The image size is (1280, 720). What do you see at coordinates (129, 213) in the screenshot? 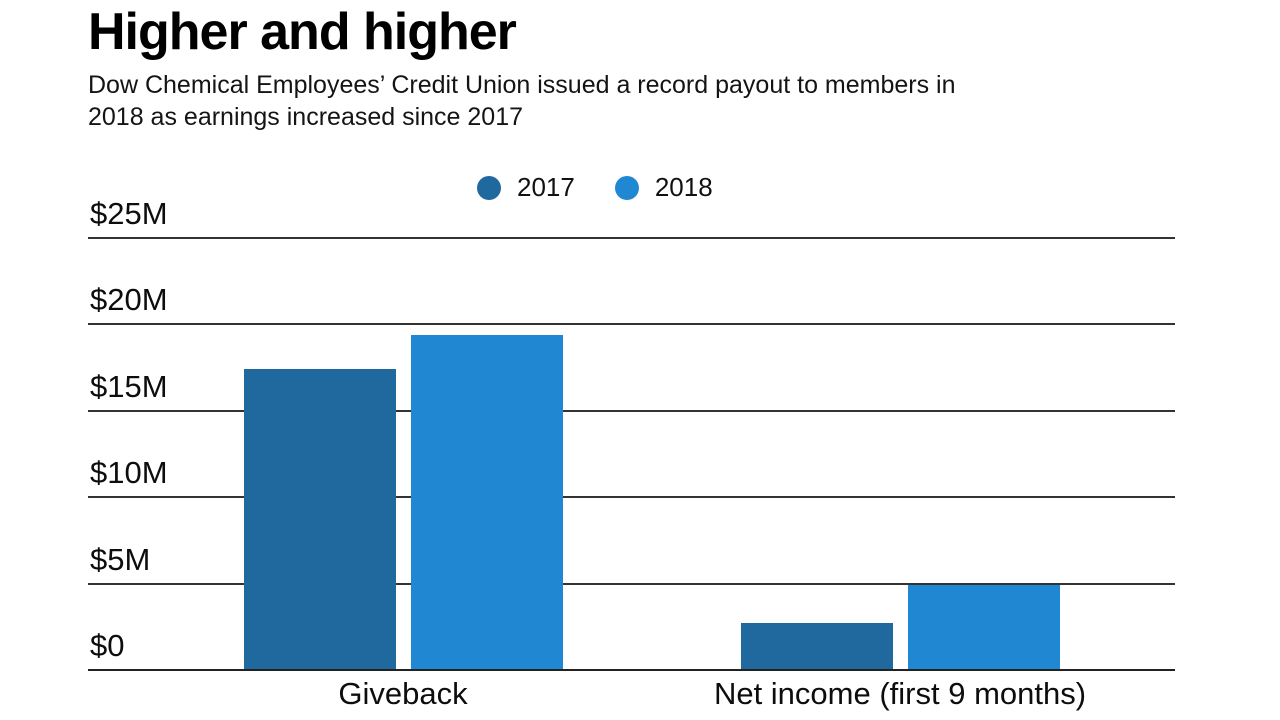
I see `ytick-label-25m: $25M` at bounding box center [129, 213].